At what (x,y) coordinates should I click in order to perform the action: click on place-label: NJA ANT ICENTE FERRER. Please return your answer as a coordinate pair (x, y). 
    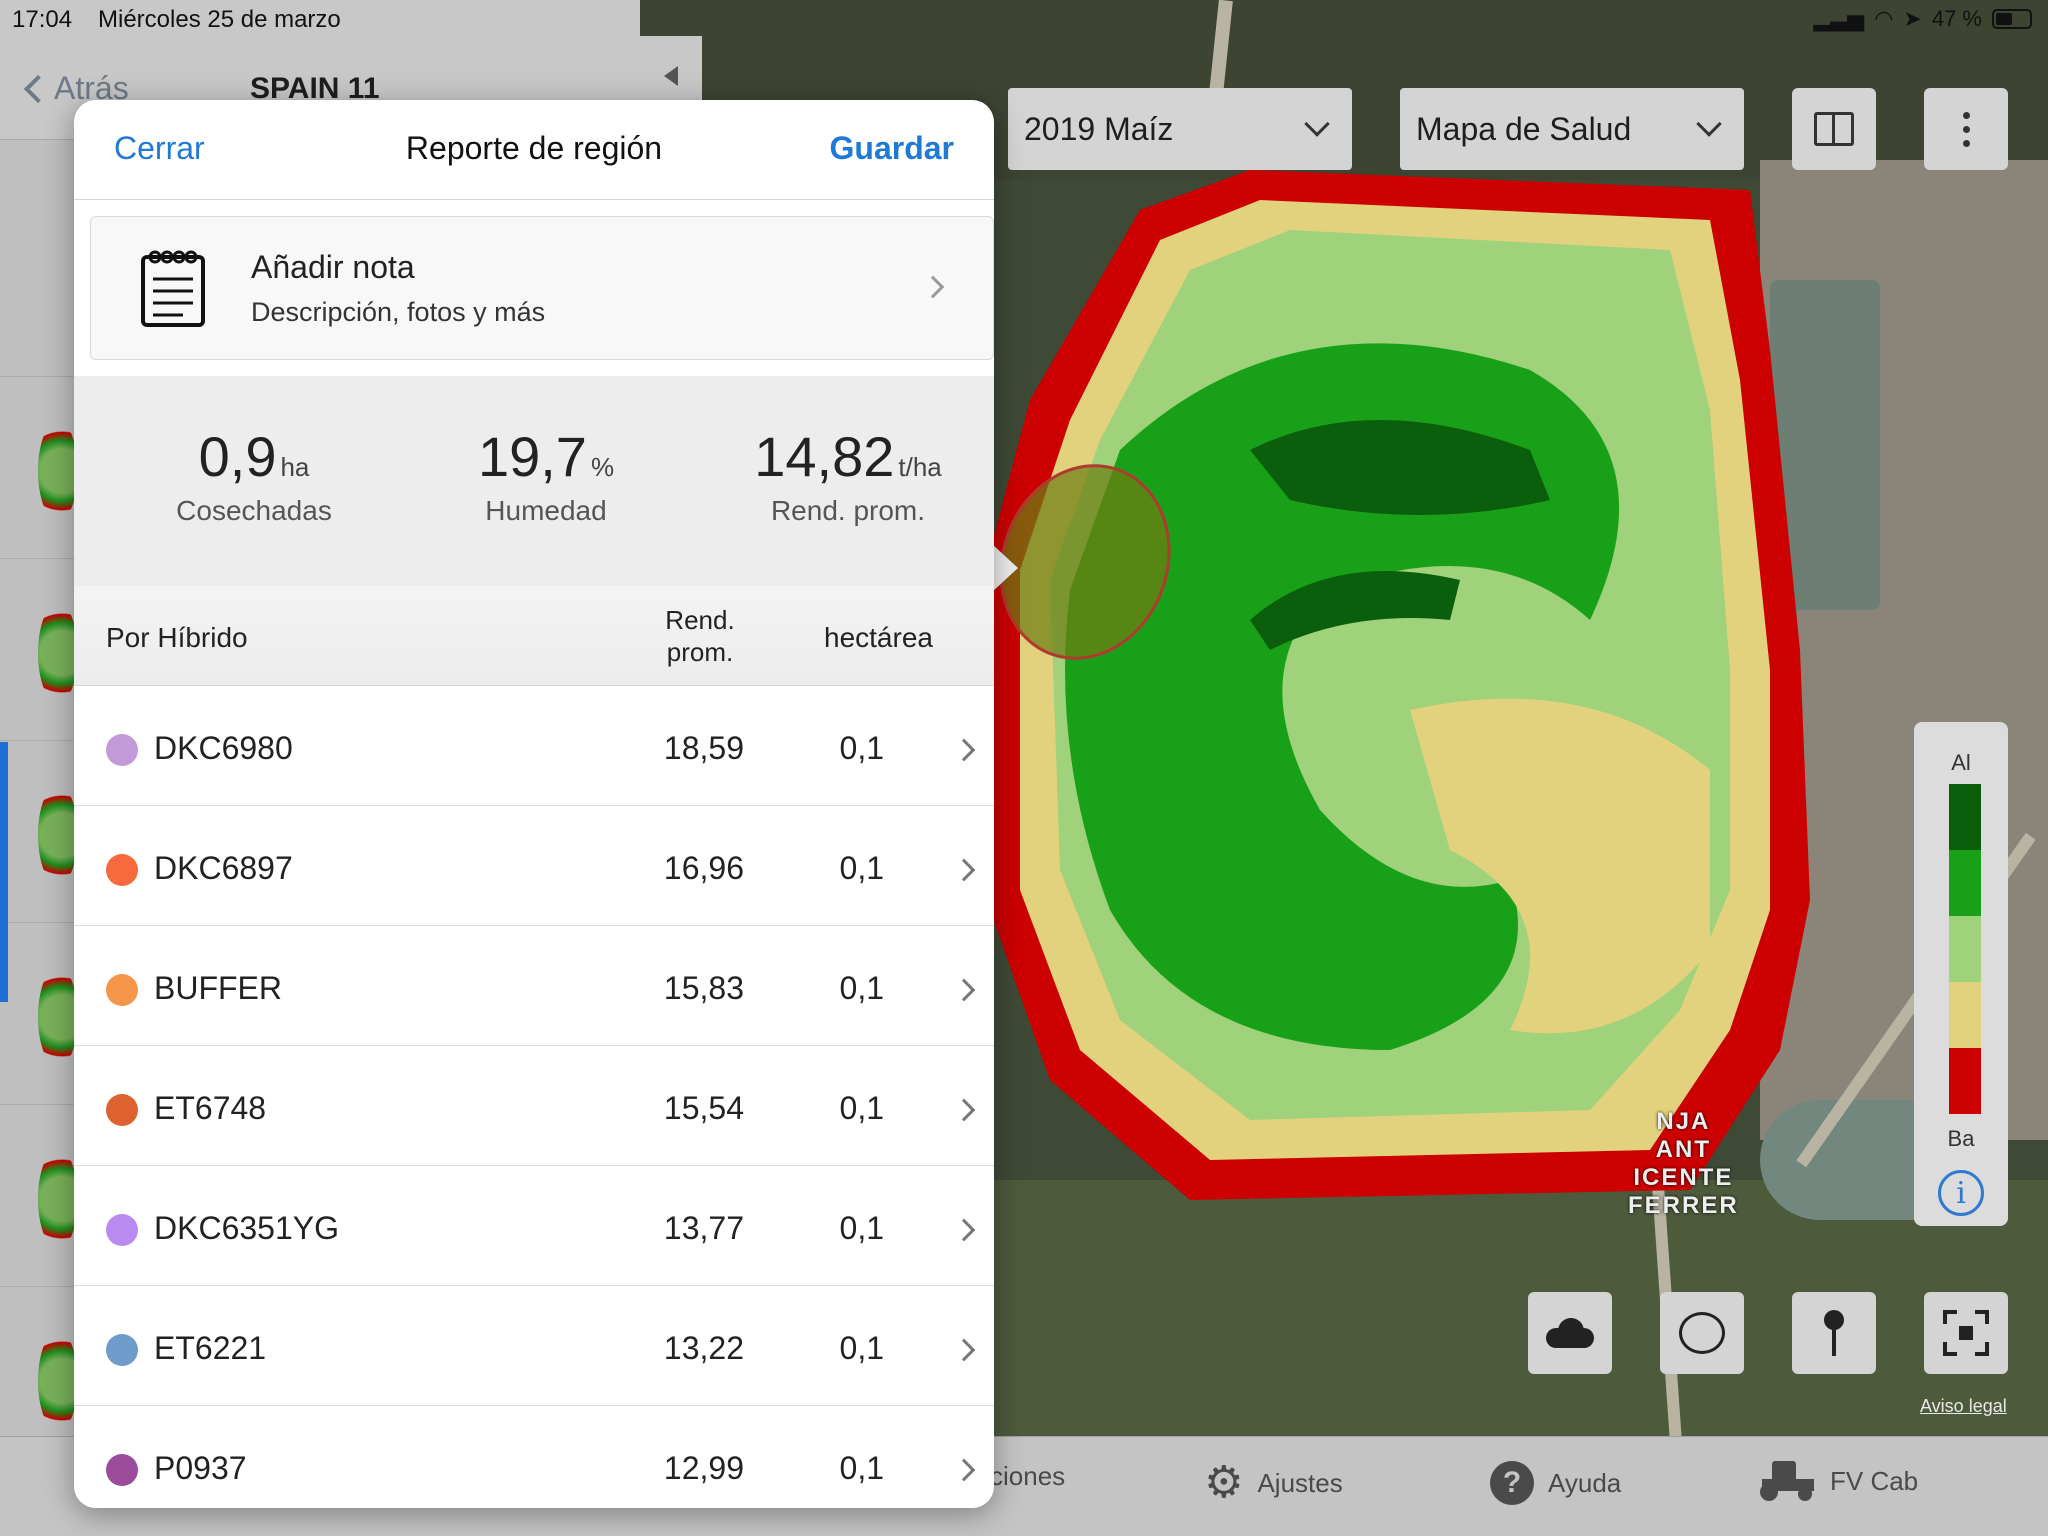
    Looking at the image, I should click on (1683, 1163).